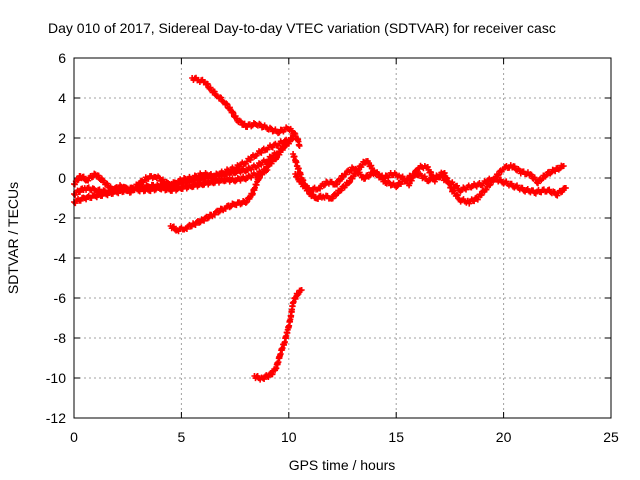 Image resolution: width=640 pixels, height=480 pixels. I want to click on y-tick-label: -6, so click(60, 298).